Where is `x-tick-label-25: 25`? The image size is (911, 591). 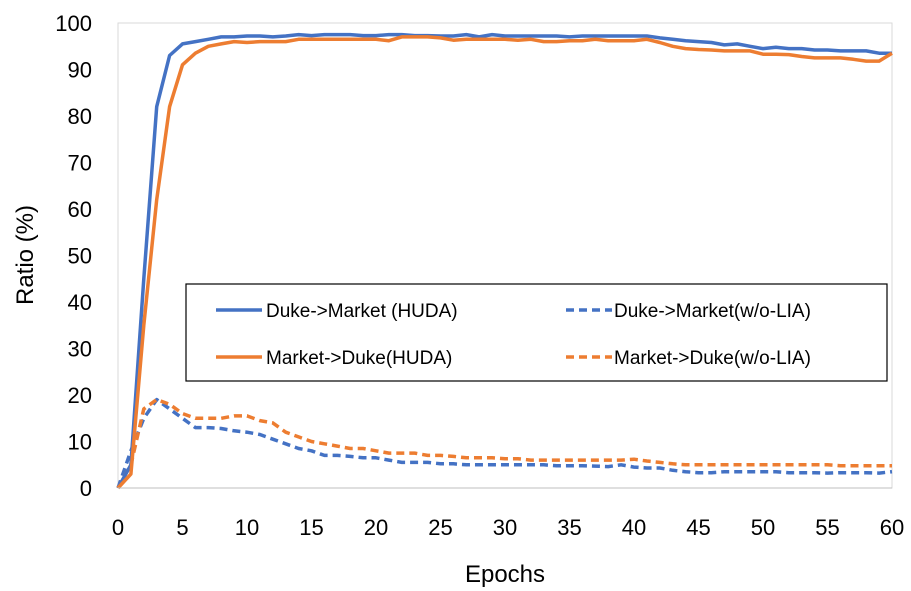
x-tick-label-25: 25 is located at coordinates (440, 527).